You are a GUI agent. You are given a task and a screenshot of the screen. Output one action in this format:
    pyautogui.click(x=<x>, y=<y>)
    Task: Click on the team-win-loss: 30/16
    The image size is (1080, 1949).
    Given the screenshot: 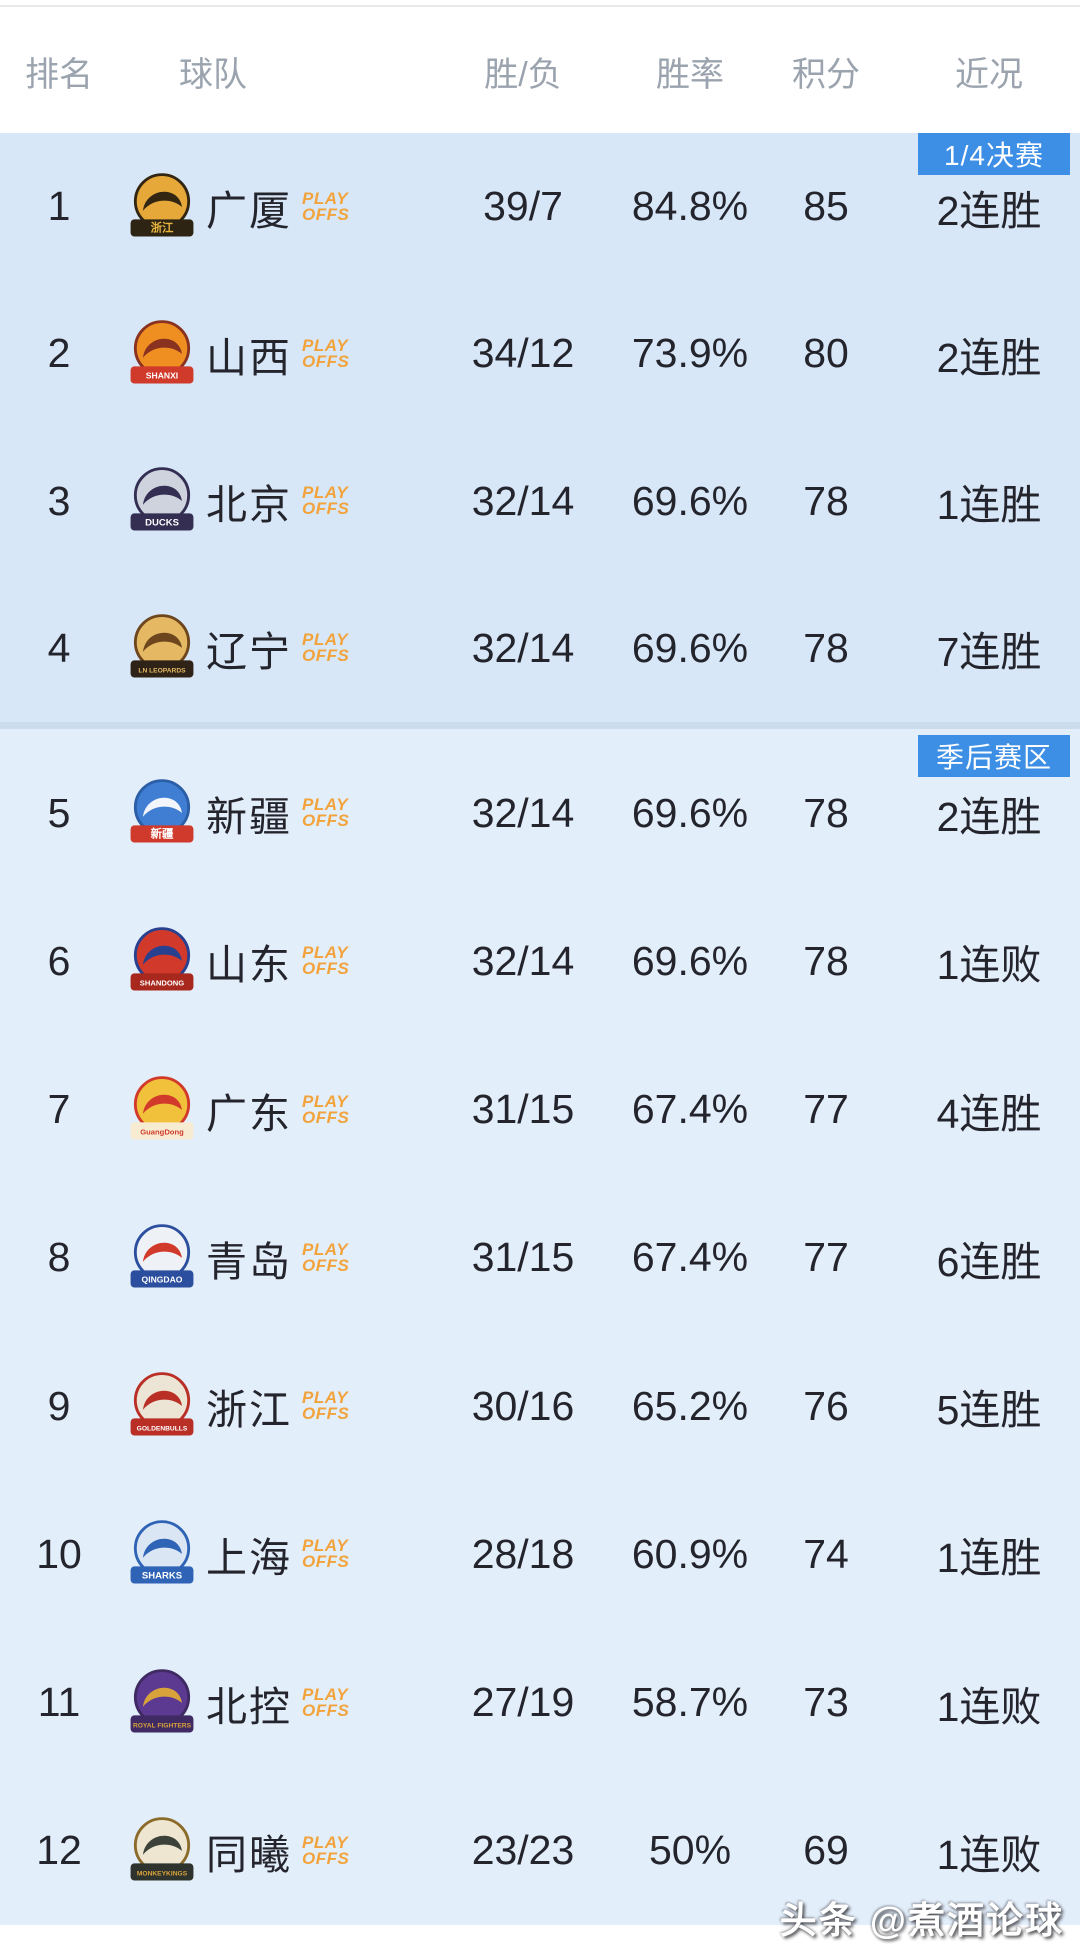 What is the action you would take?
    pyautogui.click(x=523, y=1405)
    